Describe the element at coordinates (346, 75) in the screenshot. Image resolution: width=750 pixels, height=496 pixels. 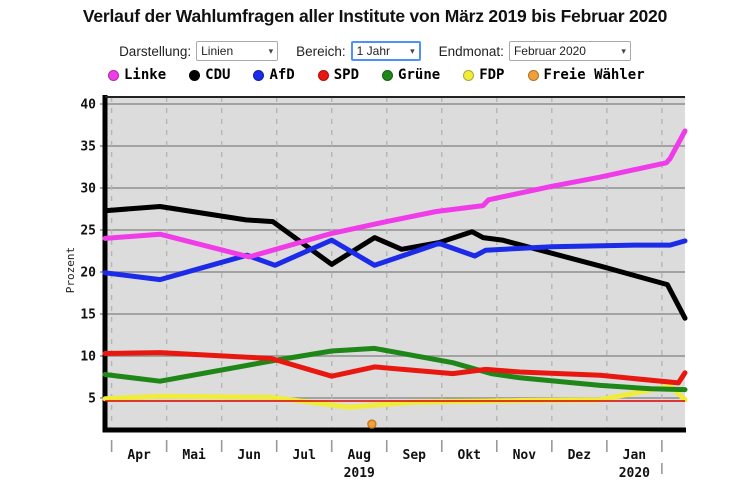
I see `legend-label-spd: SPD` at that location.